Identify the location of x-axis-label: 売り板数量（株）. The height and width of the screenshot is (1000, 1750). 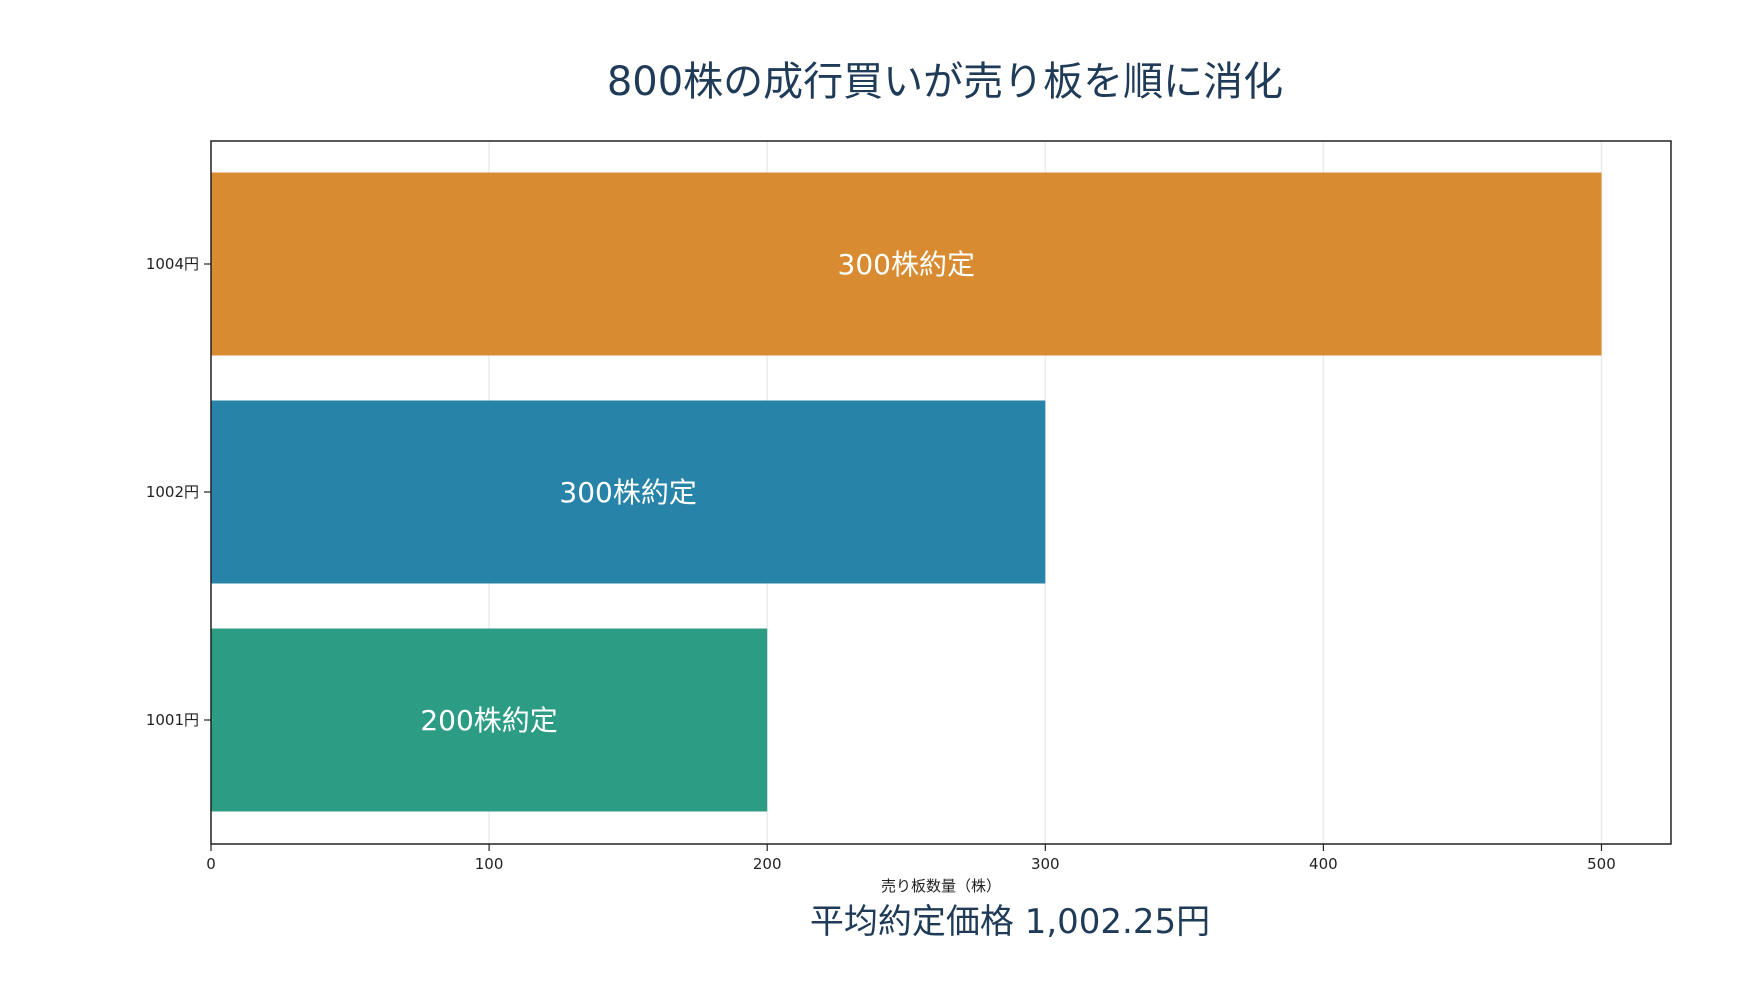
(941, 886).